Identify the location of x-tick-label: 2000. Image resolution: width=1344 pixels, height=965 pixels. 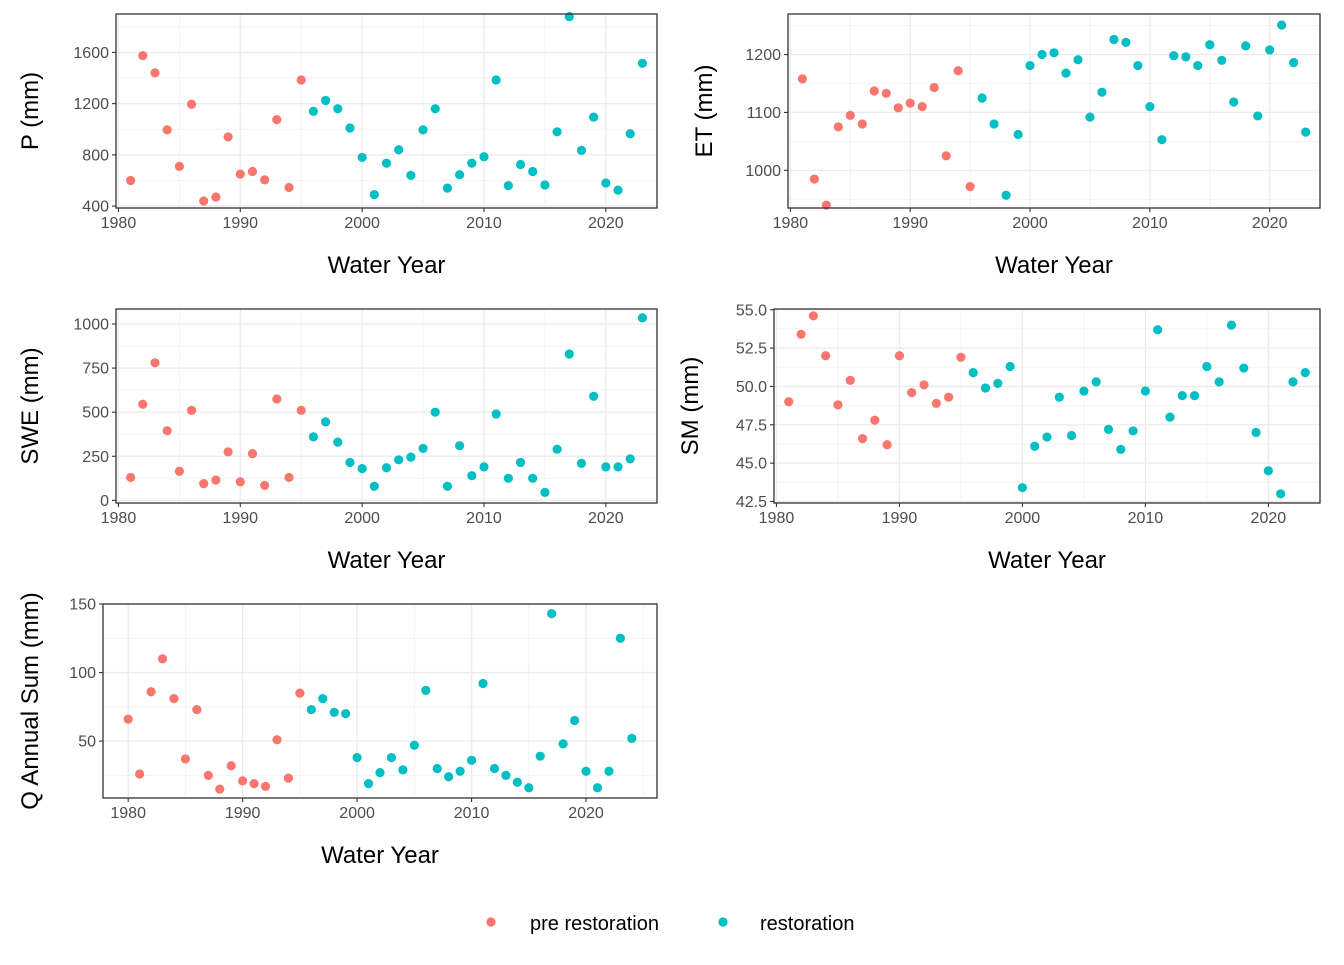
(1023, 518).